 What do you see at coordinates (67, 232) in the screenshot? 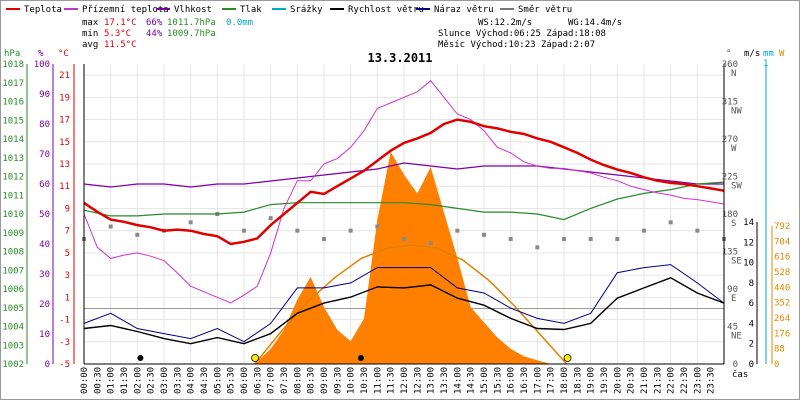
I see `temperature-tick-label: 7` at bounding box center [67, 232].